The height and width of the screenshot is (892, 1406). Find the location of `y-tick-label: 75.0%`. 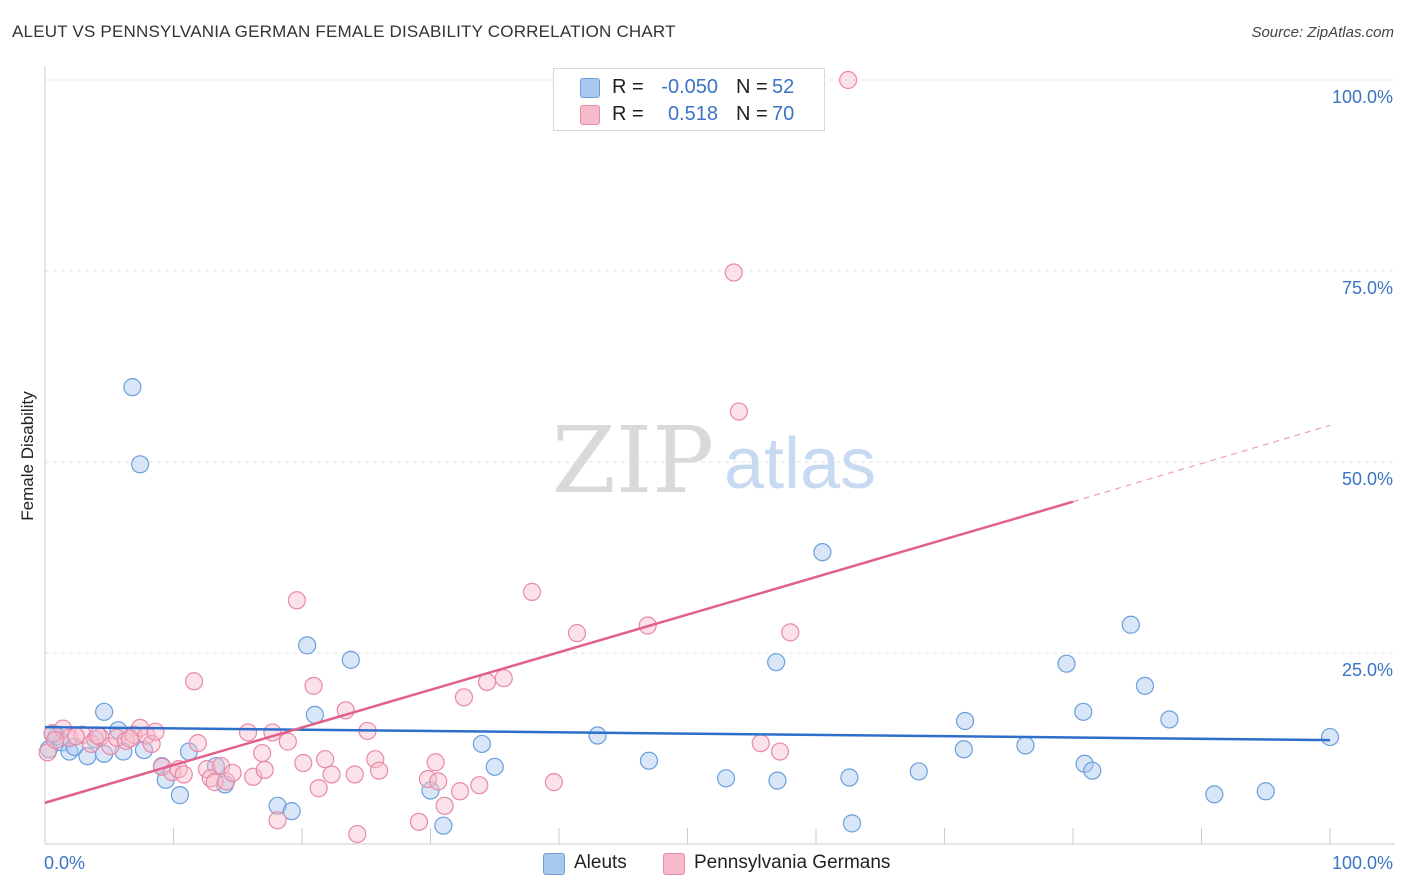

y-tick-label: 75.0% is located at coordinates (1367, 288).